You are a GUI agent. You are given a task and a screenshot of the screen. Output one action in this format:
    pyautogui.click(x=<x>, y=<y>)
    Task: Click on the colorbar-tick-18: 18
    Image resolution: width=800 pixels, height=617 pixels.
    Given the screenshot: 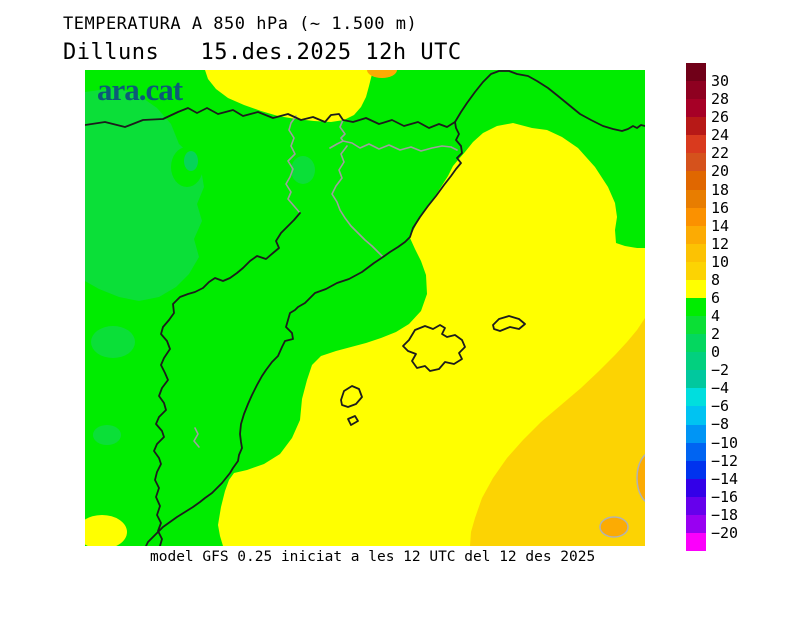 What is the action you would take?
    pyautogui.click(x=720, y=189)
    